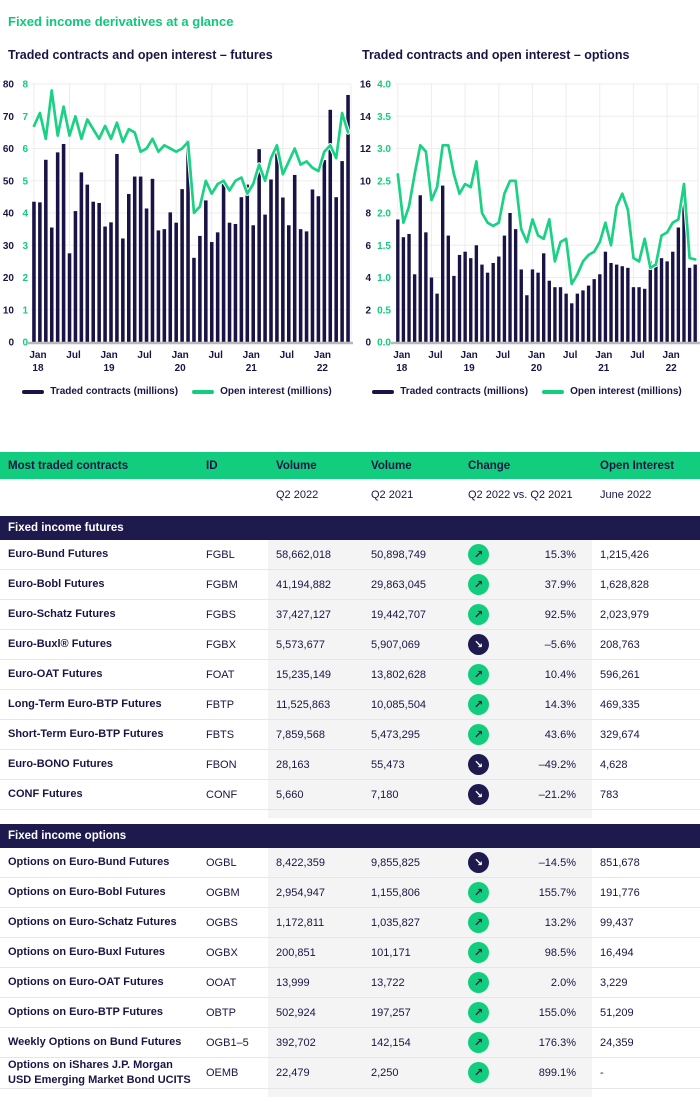  I want to click on right-axis-label: 4.0, so click(384, 85).